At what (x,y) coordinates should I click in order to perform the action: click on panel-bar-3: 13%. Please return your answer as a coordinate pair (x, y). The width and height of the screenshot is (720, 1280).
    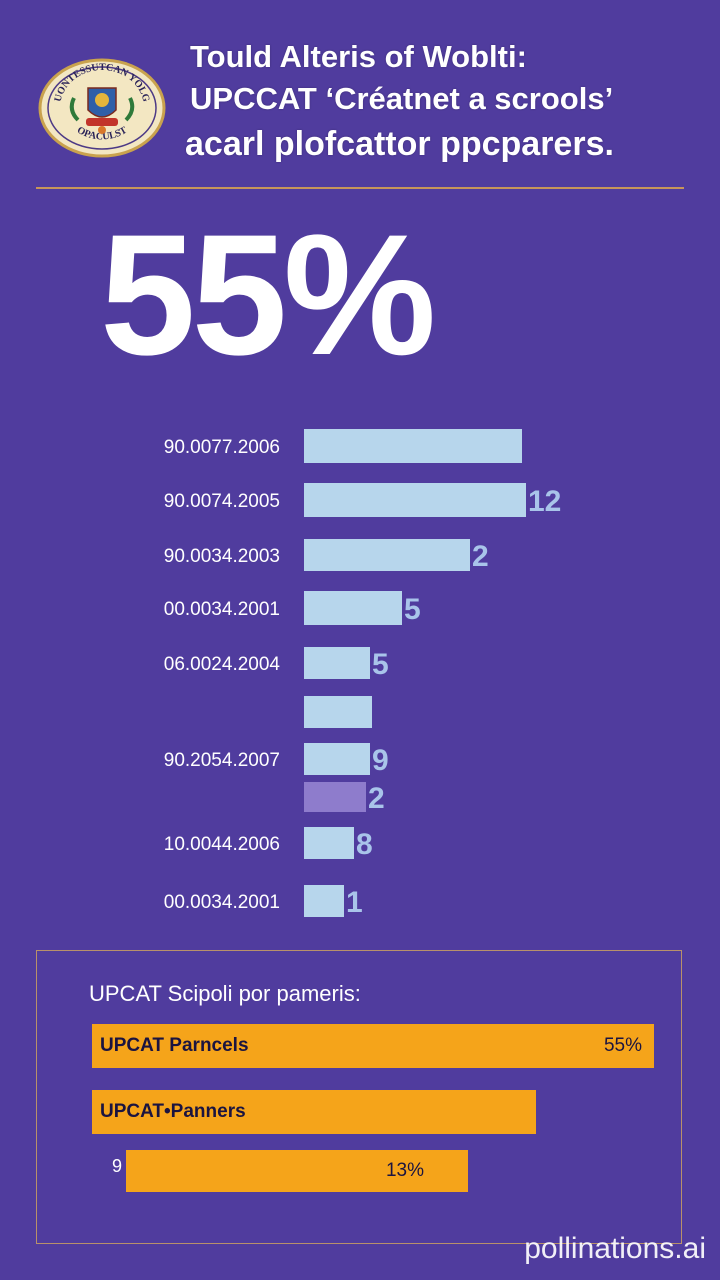
    Looking at the image, I should click on (297, 1171).